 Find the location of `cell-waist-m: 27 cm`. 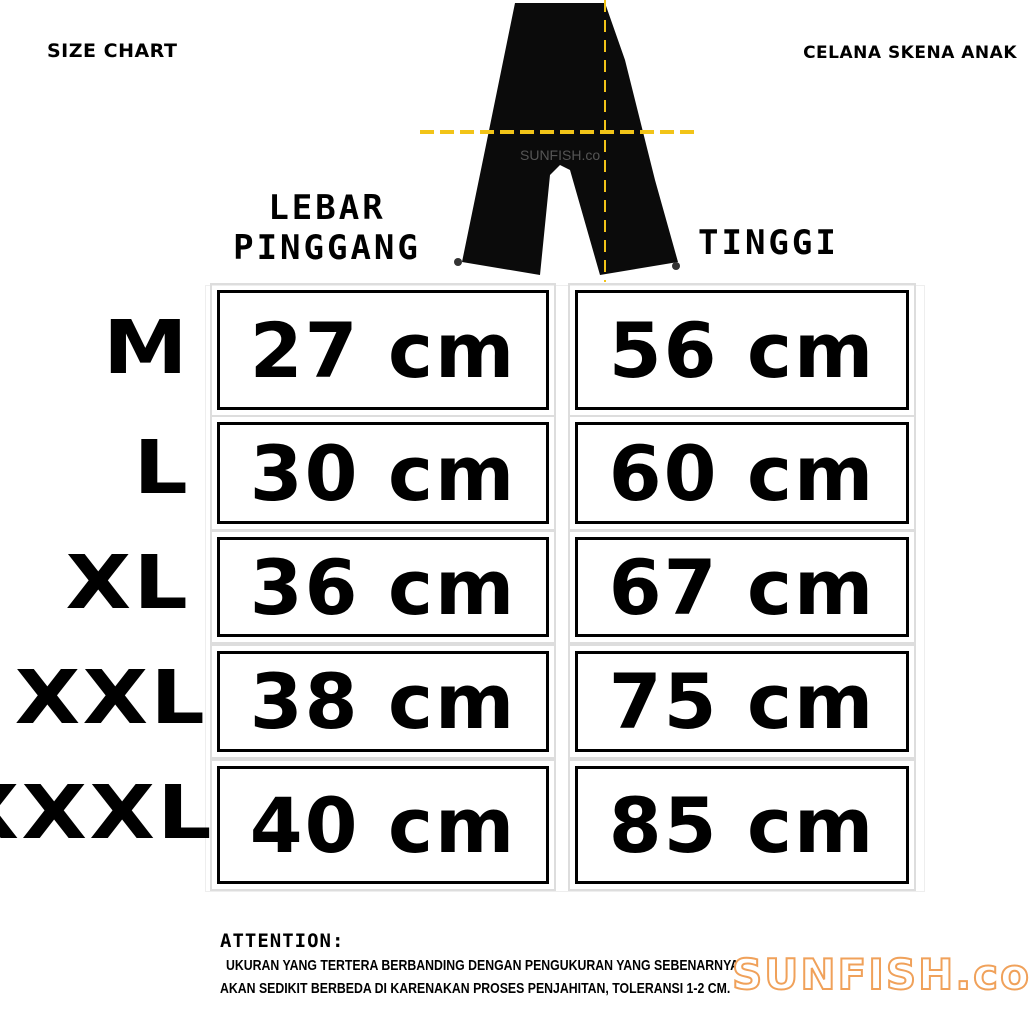

cell-waist-m: 27 cm is located at coordinates (383, 350).